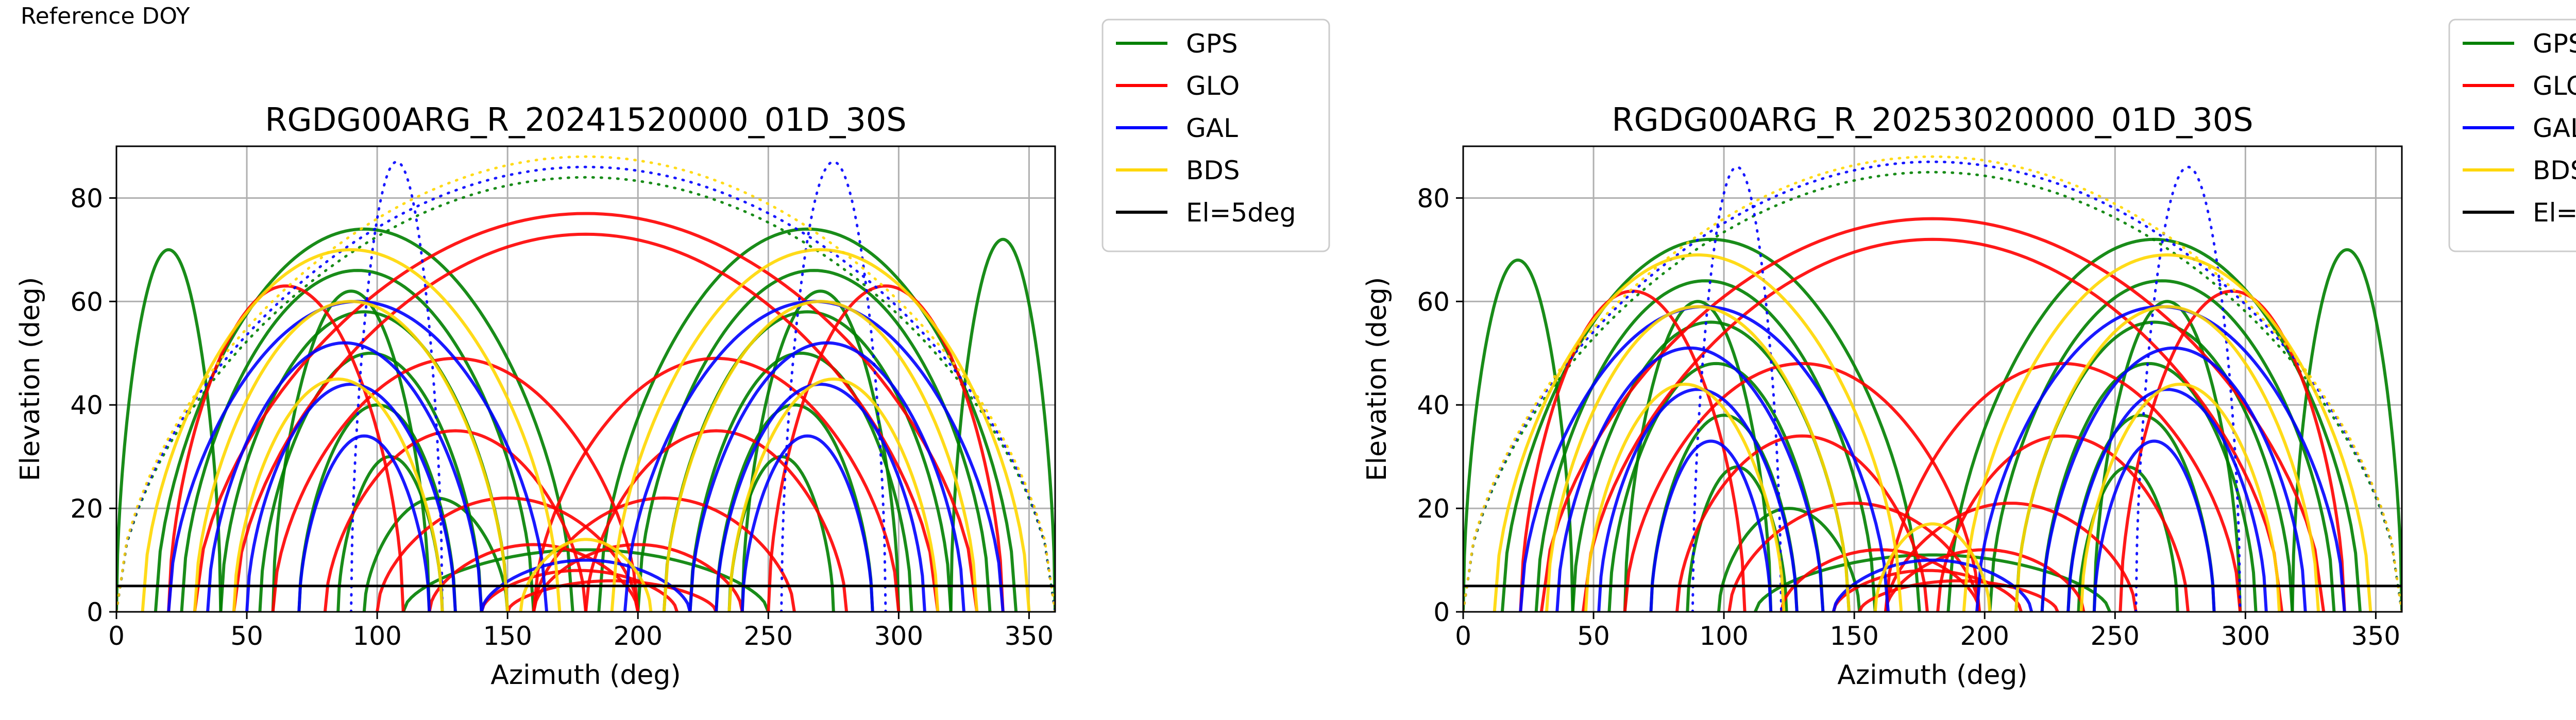 Image resolution: width=2576 pixels, height=720 pixels. I want to click on reference-doy-label: Reference DOY, so click(105, 16).